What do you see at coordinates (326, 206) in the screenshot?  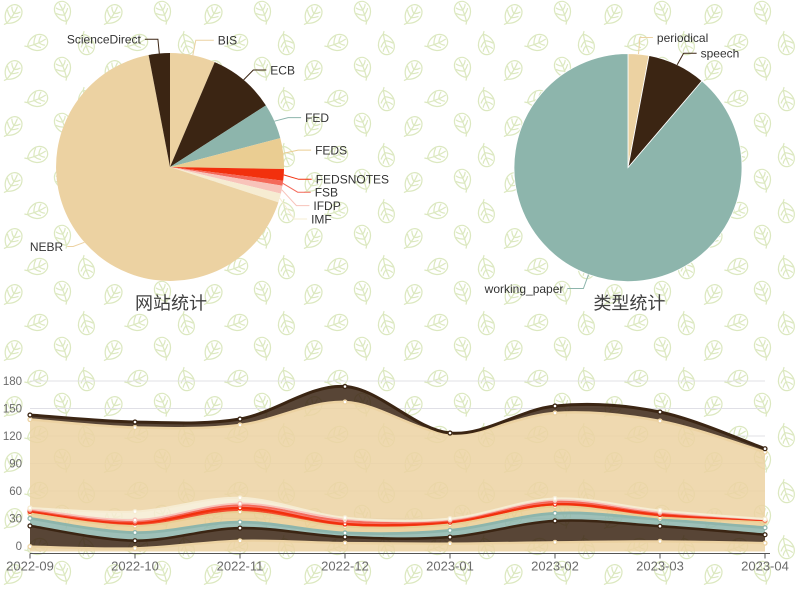 I see `svg-text: IFDP` at bounding box center [326, 206].